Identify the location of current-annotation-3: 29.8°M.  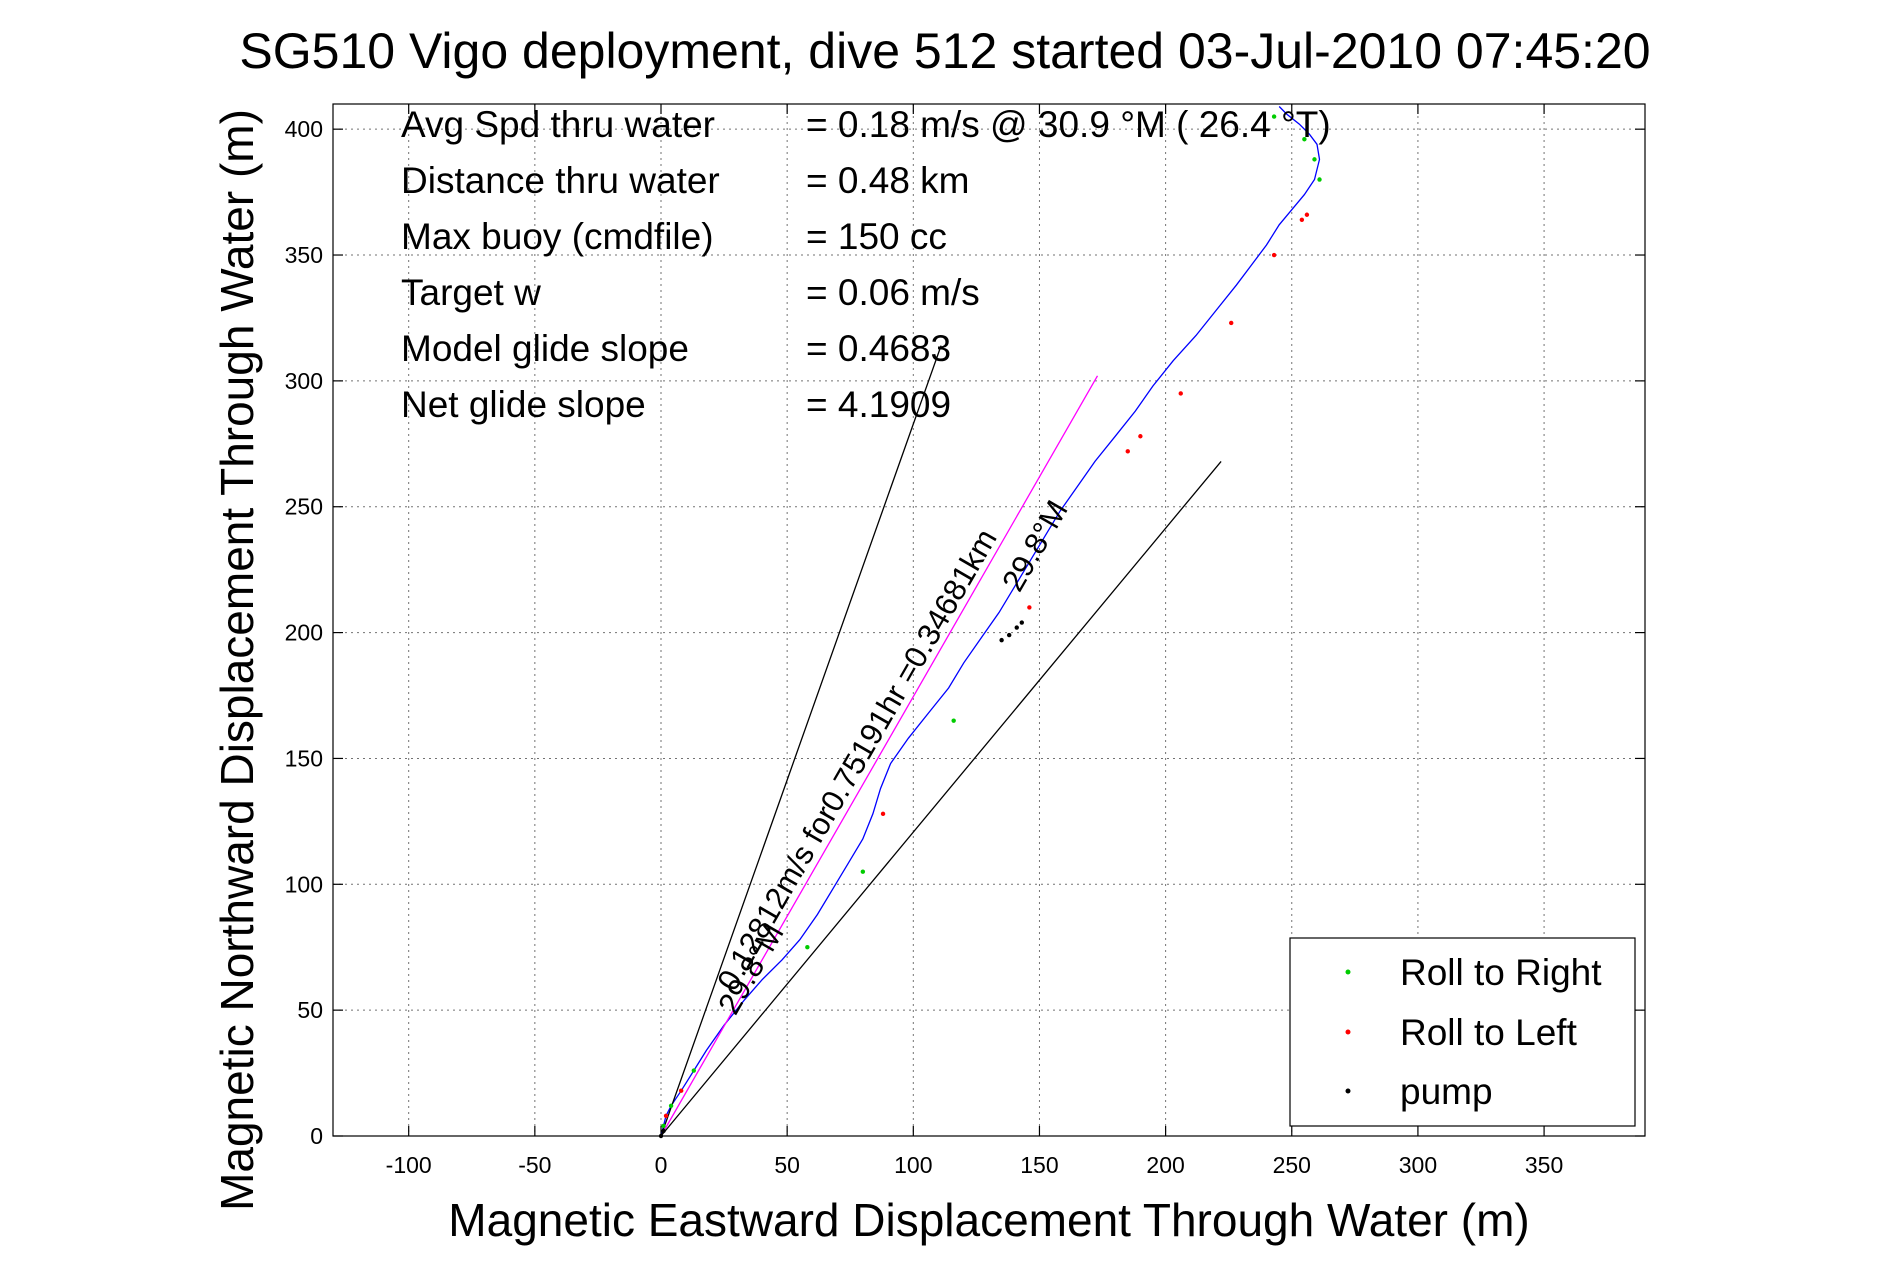
(1035, 545).